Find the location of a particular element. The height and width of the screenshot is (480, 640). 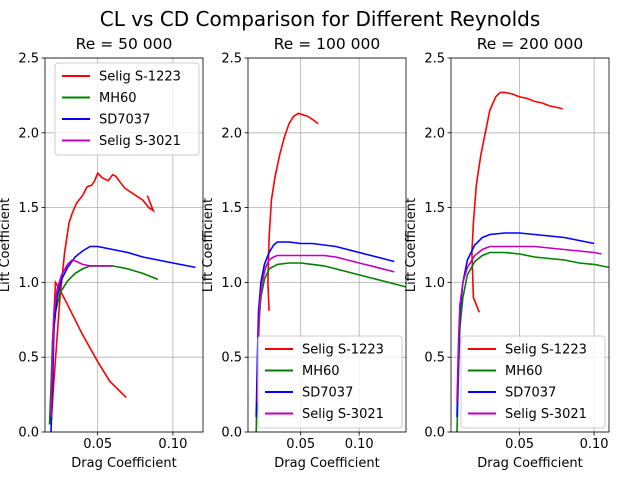

subplot-title: Re = 50 000 is located at coordinates (124, 44).